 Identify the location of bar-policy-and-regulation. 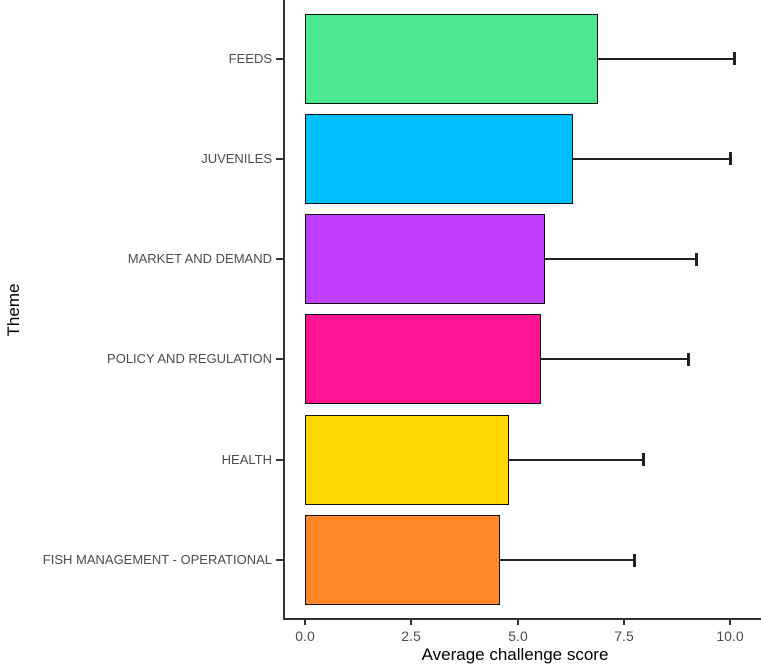
(423, 359).